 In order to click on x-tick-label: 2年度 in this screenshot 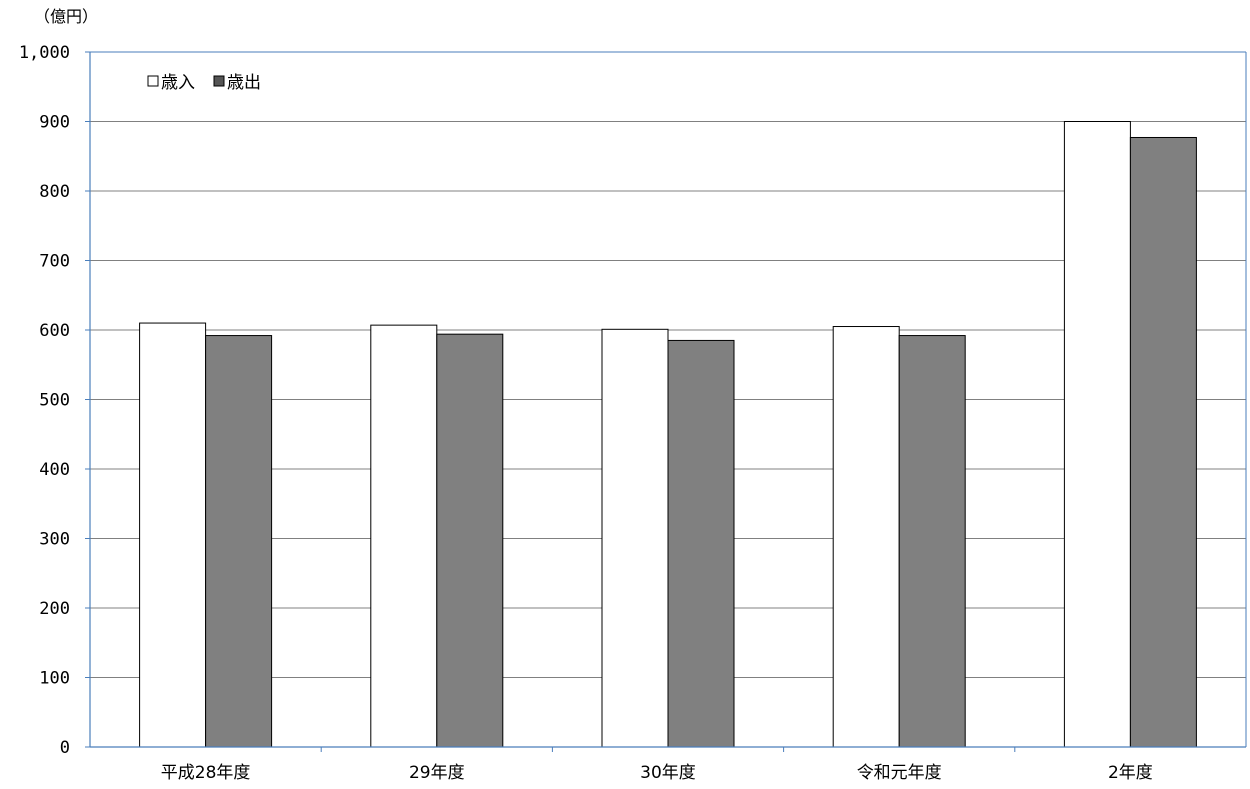, I will do `click(1130, 773)`.